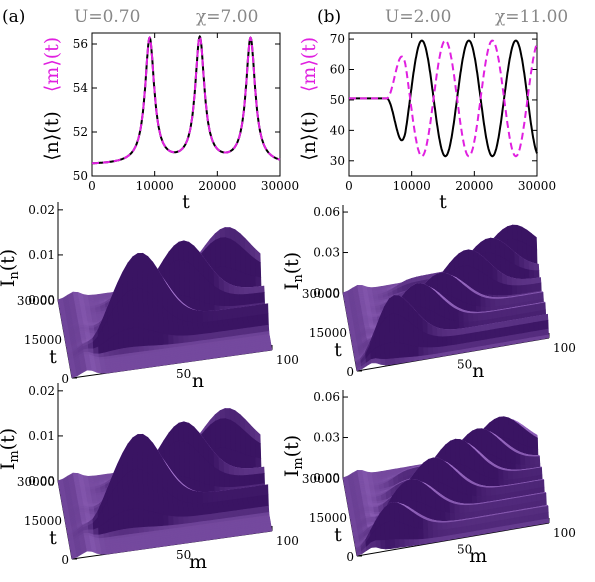 The height and width of the screenshot is (582, 595). Describe the element at coordinates (183, 374) in the screenshot. I see `x-tick-label: 50` at that location.